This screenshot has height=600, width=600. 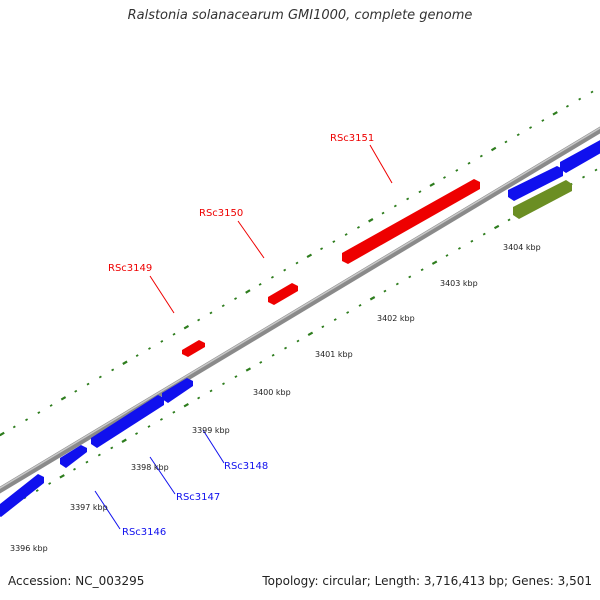 I want to click on tick-label-3404: 3404 kbp, so click(x=522, y=247).